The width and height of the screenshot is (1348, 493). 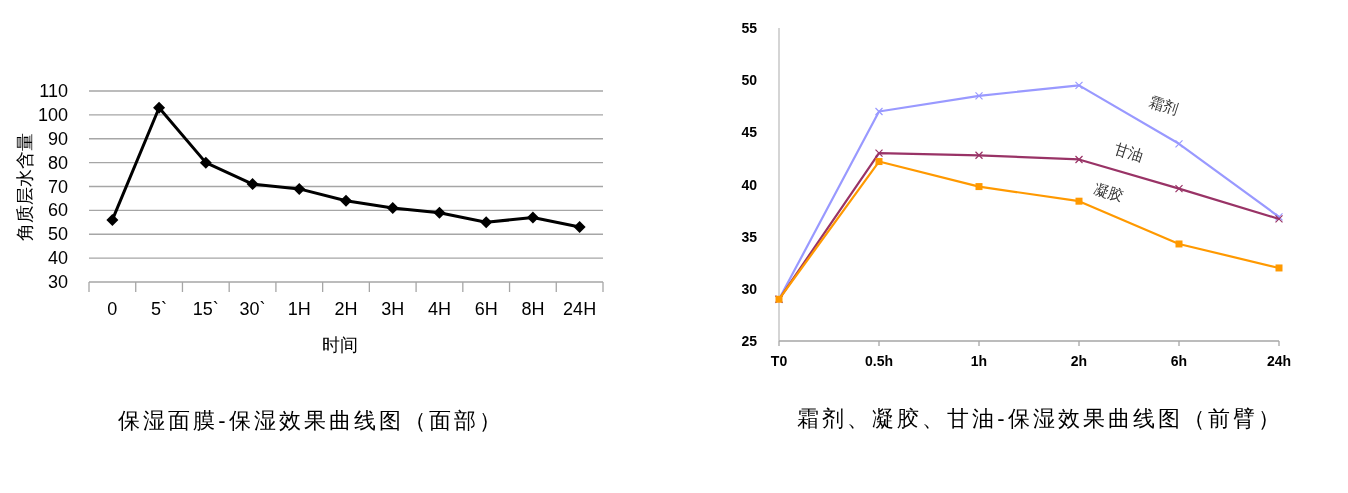 I want to click on x-tick: 1h, so click(x=979, y=361).